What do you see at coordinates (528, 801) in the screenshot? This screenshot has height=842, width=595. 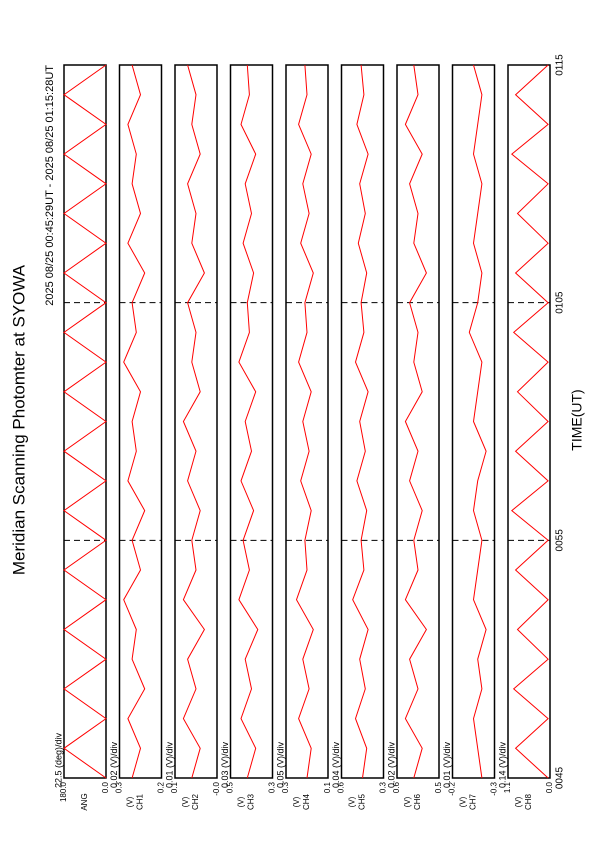 I see `channel-name: CH8` at bounding box center [528, 801].